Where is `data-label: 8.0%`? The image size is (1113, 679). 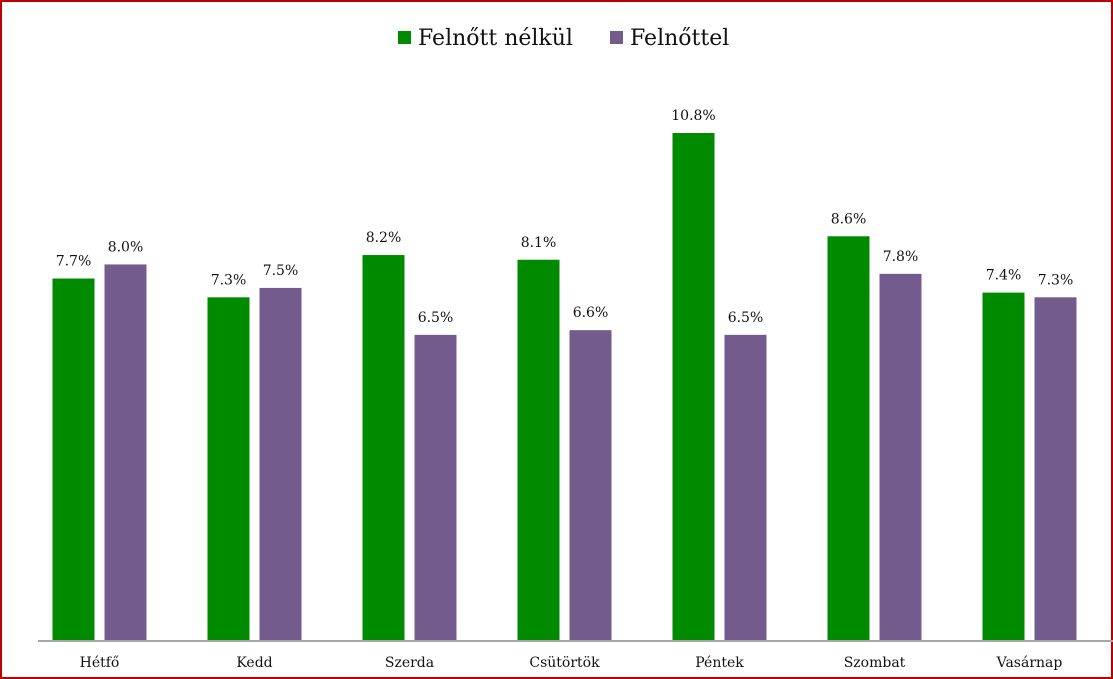
data-label: 8.0% is located at coordinates (126, 247).